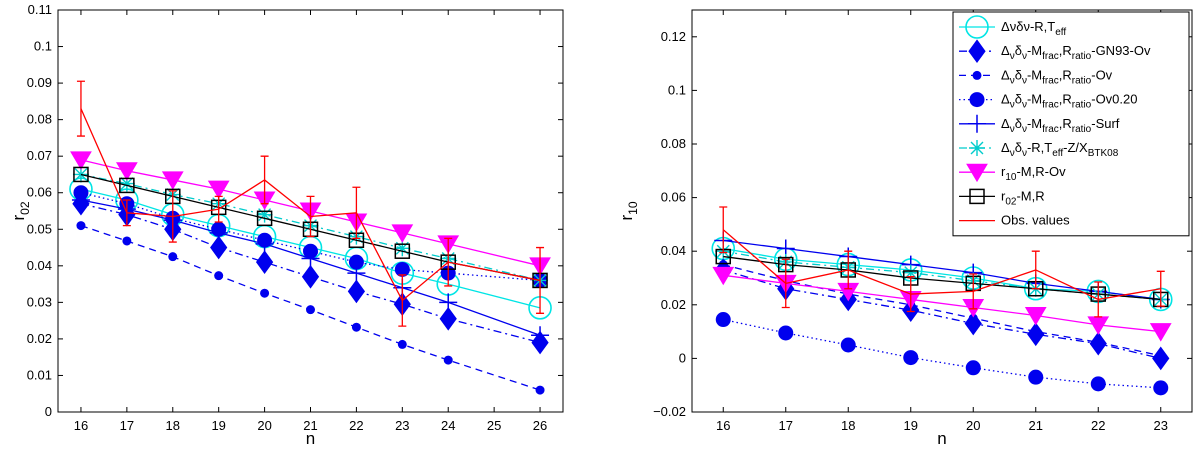 The width and height of the screenshot is (1200, 455). I want to click on y-tick-label: 0.07, so click(39, 155).